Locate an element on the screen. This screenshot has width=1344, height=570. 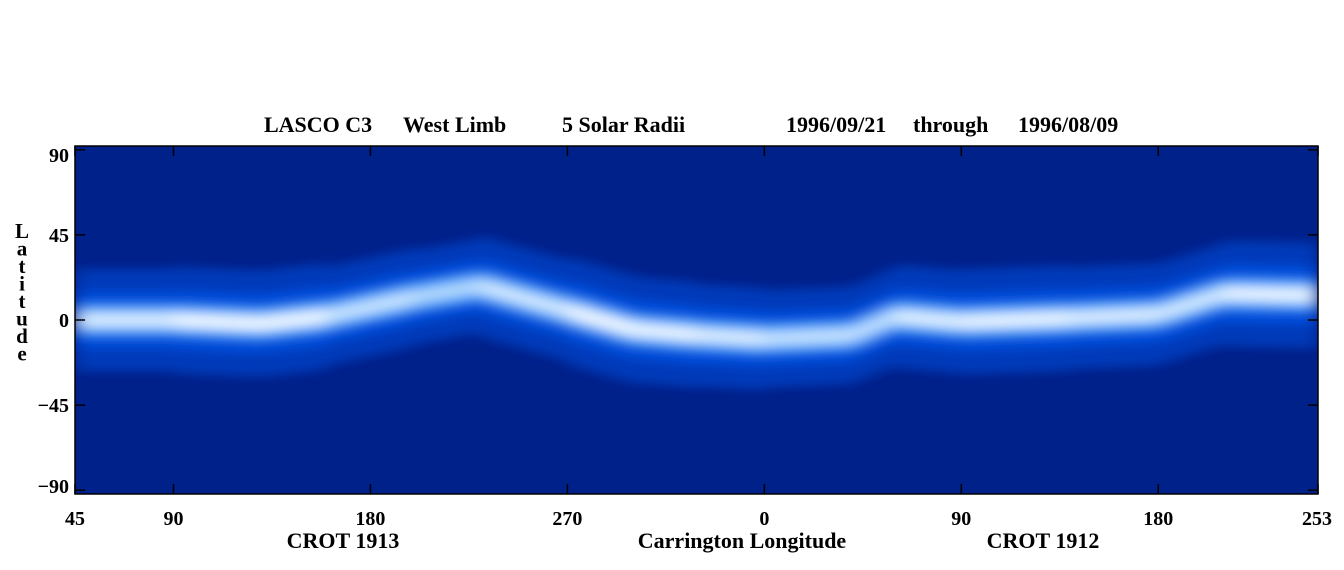
y-axis-label-letter: i is located at coordinates (22, 284).